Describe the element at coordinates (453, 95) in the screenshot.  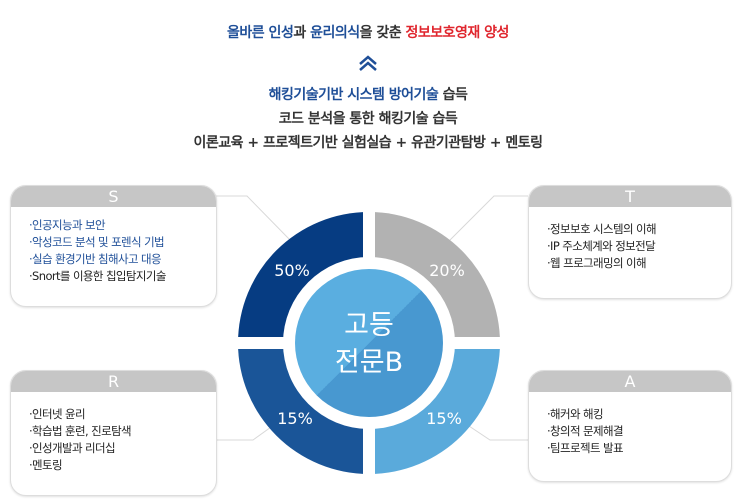
I see `objective-rest: 습득` at that location.